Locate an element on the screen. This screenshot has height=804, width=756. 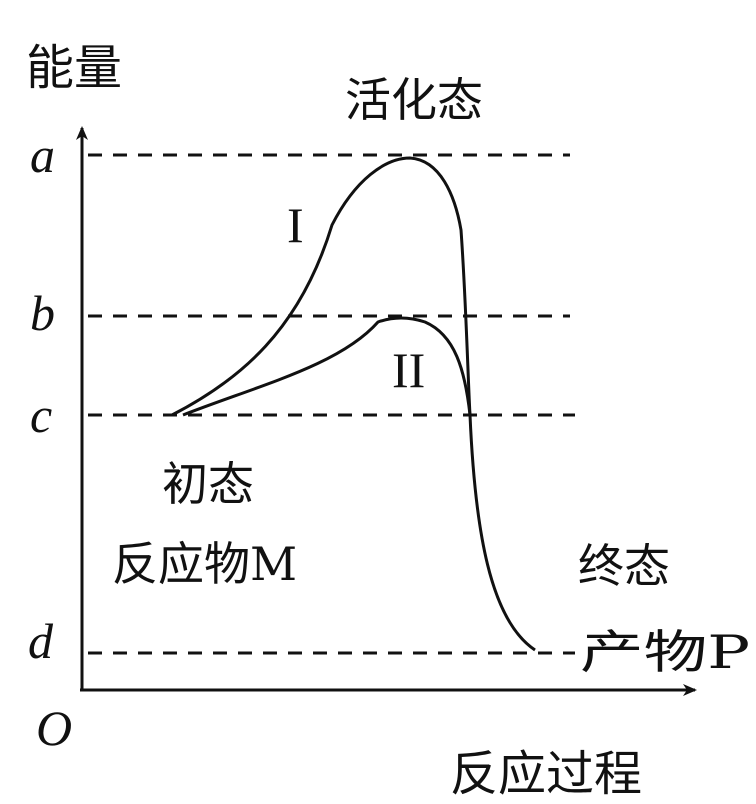
reactant-label: 反应物M is located at coordinates (204, 564).